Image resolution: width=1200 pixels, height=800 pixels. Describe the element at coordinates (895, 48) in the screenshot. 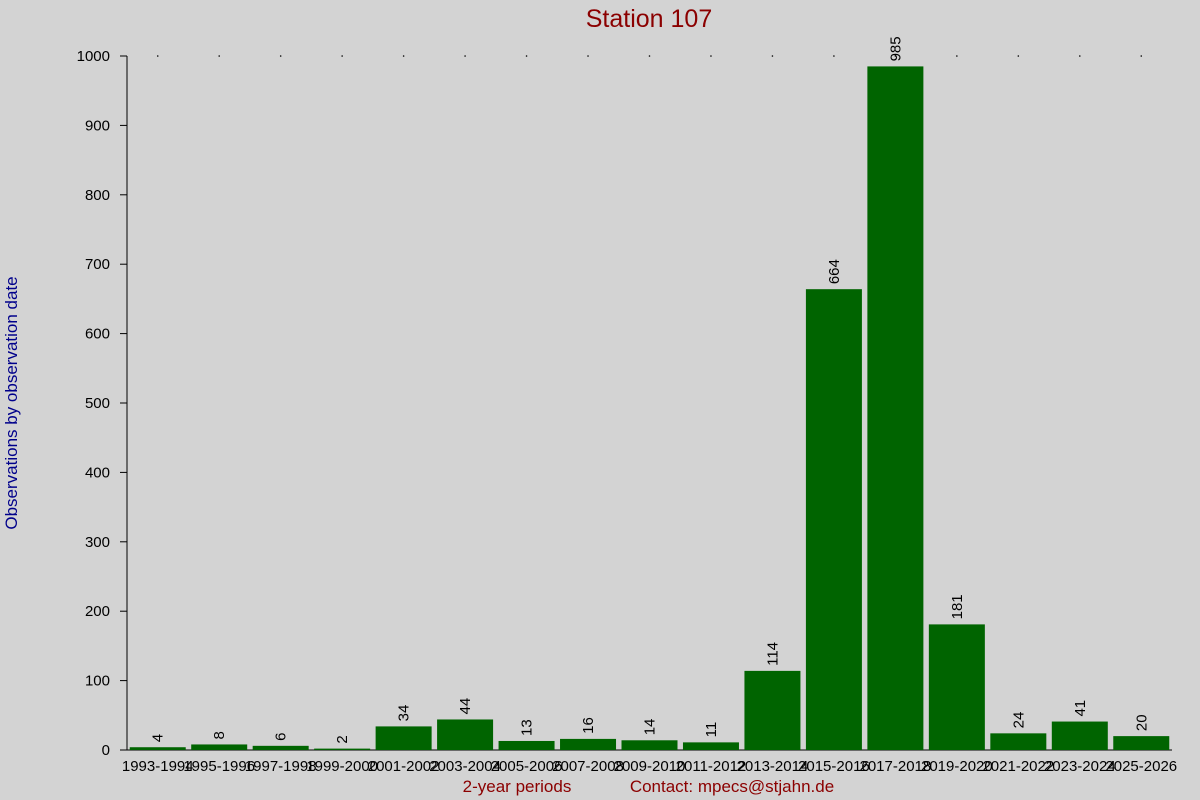

I see `value-label: 985` at that location.